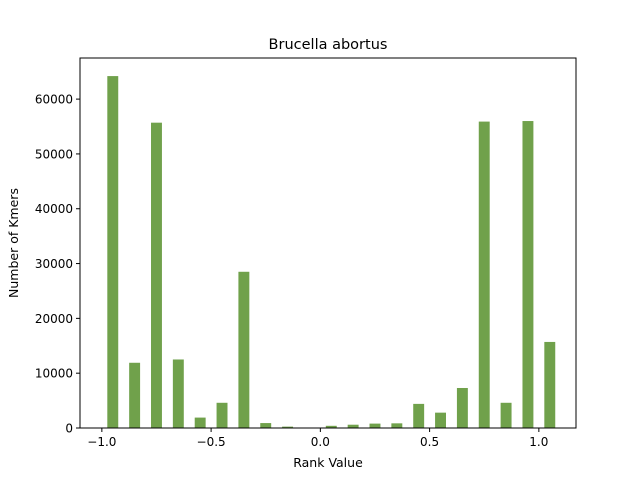 This screenshot has width=640, height=480. Describe the element at coordinates (13, 243) in the screenshot. I see `y-axis-label: Number of Kmers` at that location.